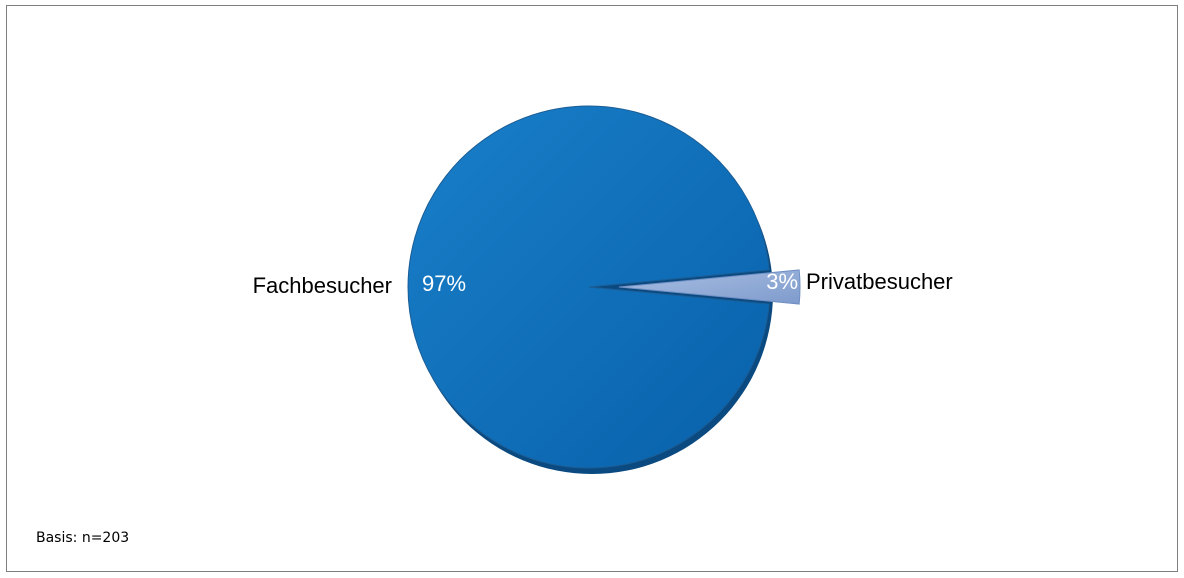 The image size is (1184, 578). What do you see at coordinates (83, 538) in the screenshot?
I see `basis-footnote: Basis: n=203` at bounding box center [83, 538].